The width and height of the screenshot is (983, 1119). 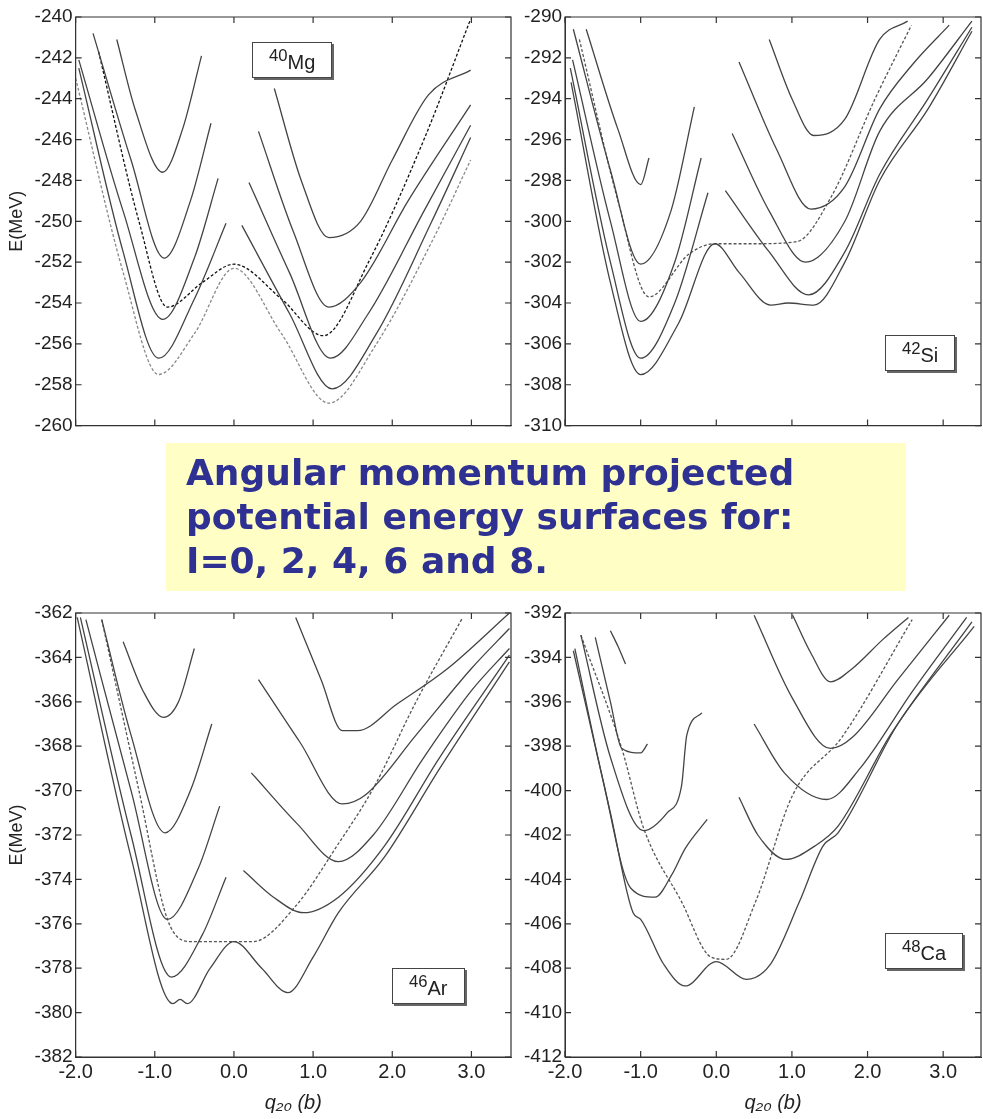 I want to click on y-tick-label: -396, so click(x=543, y=701).